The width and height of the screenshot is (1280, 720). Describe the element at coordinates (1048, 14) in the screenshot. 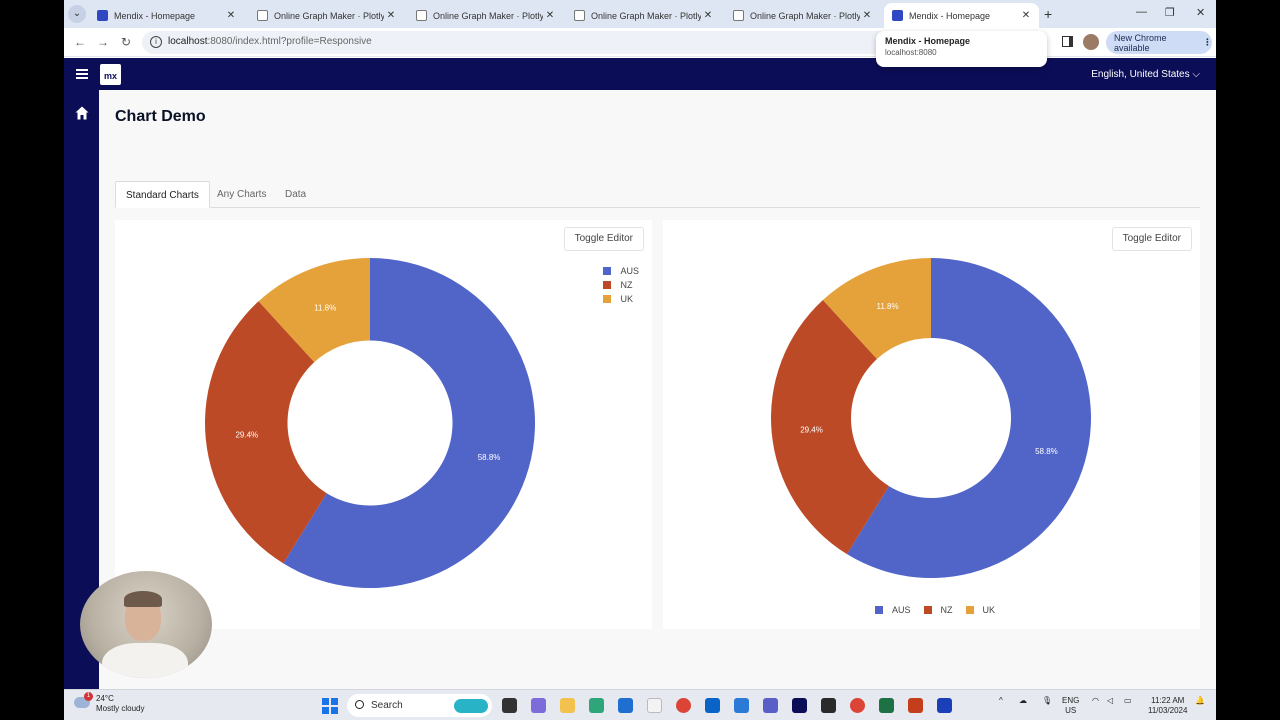

I see `new-tab-icon: +` at that location.